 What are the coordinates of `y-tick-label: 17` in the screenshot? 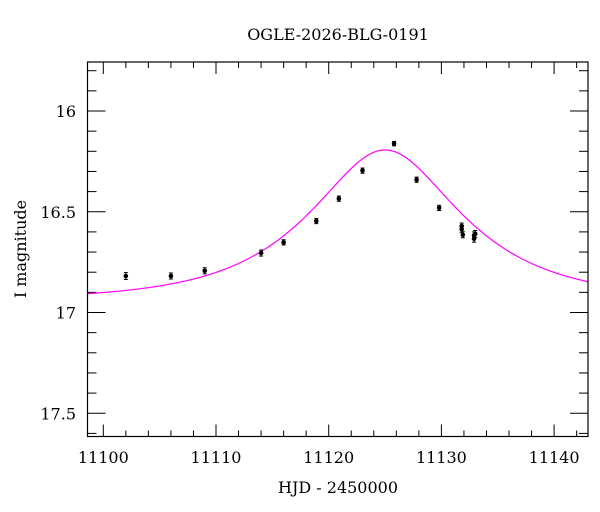 It's located at (66, 313).